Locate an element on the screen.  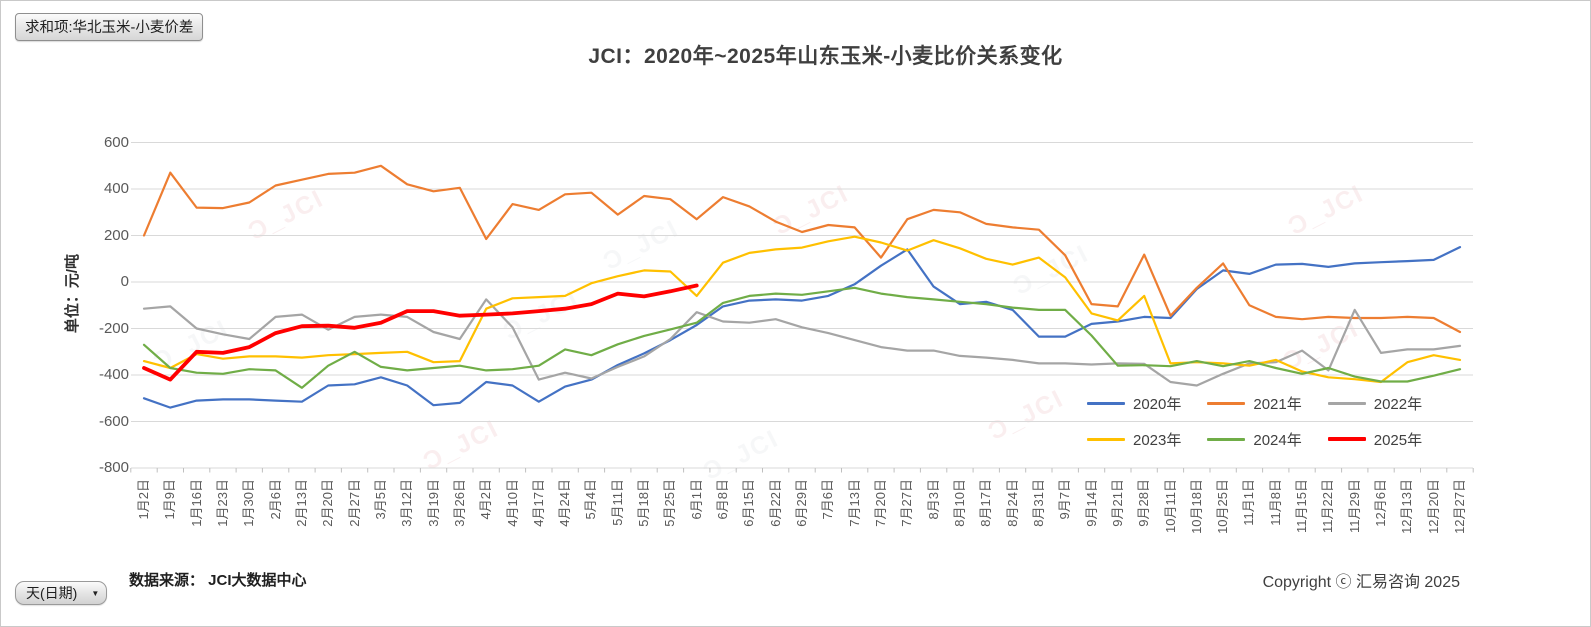
series-line-2022年 is located at coordinates (802, 342).